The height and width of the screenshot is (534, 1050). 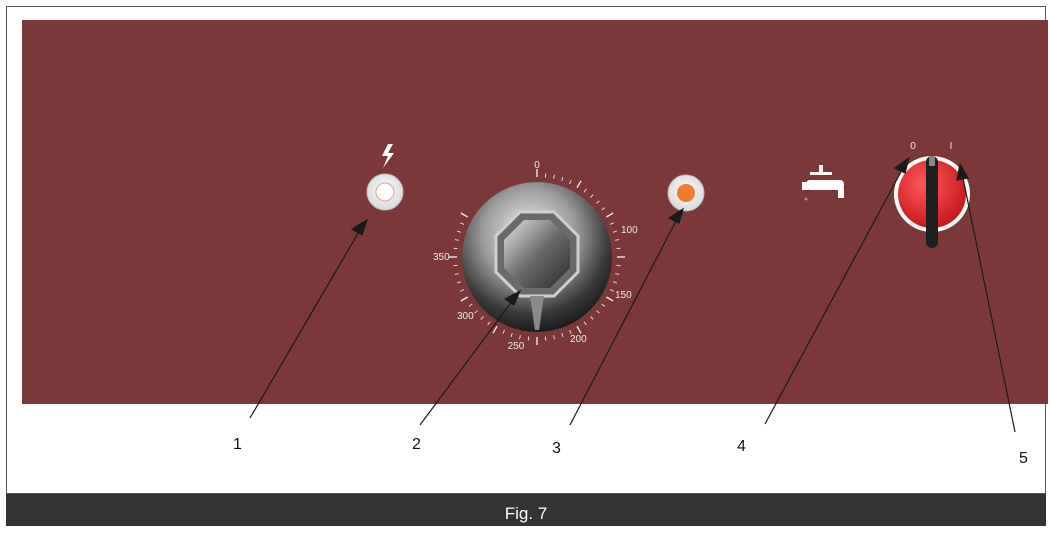 I want to click on thermostat-knob, so click(x=537, y=257).